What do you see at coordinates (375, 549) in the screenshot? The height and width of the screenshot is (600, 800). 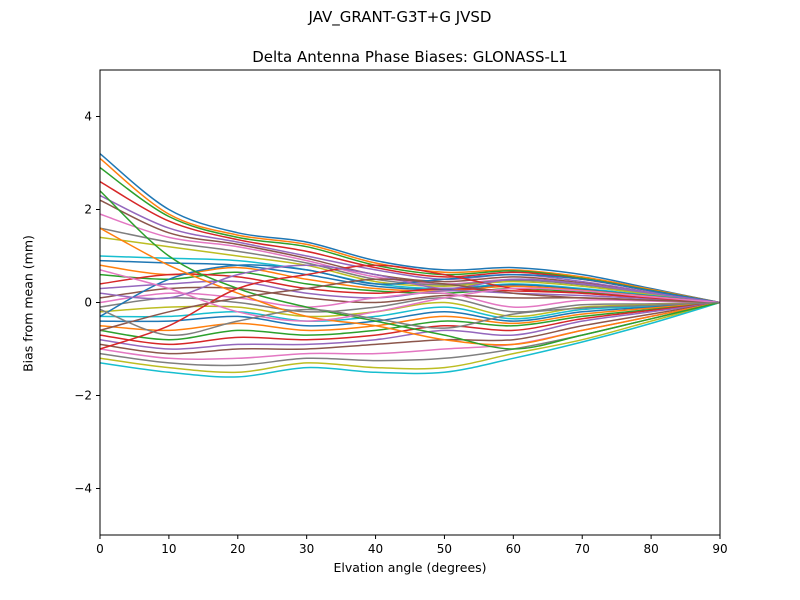 I see `x-tick-label: 40` at bounding box center [375, 549].